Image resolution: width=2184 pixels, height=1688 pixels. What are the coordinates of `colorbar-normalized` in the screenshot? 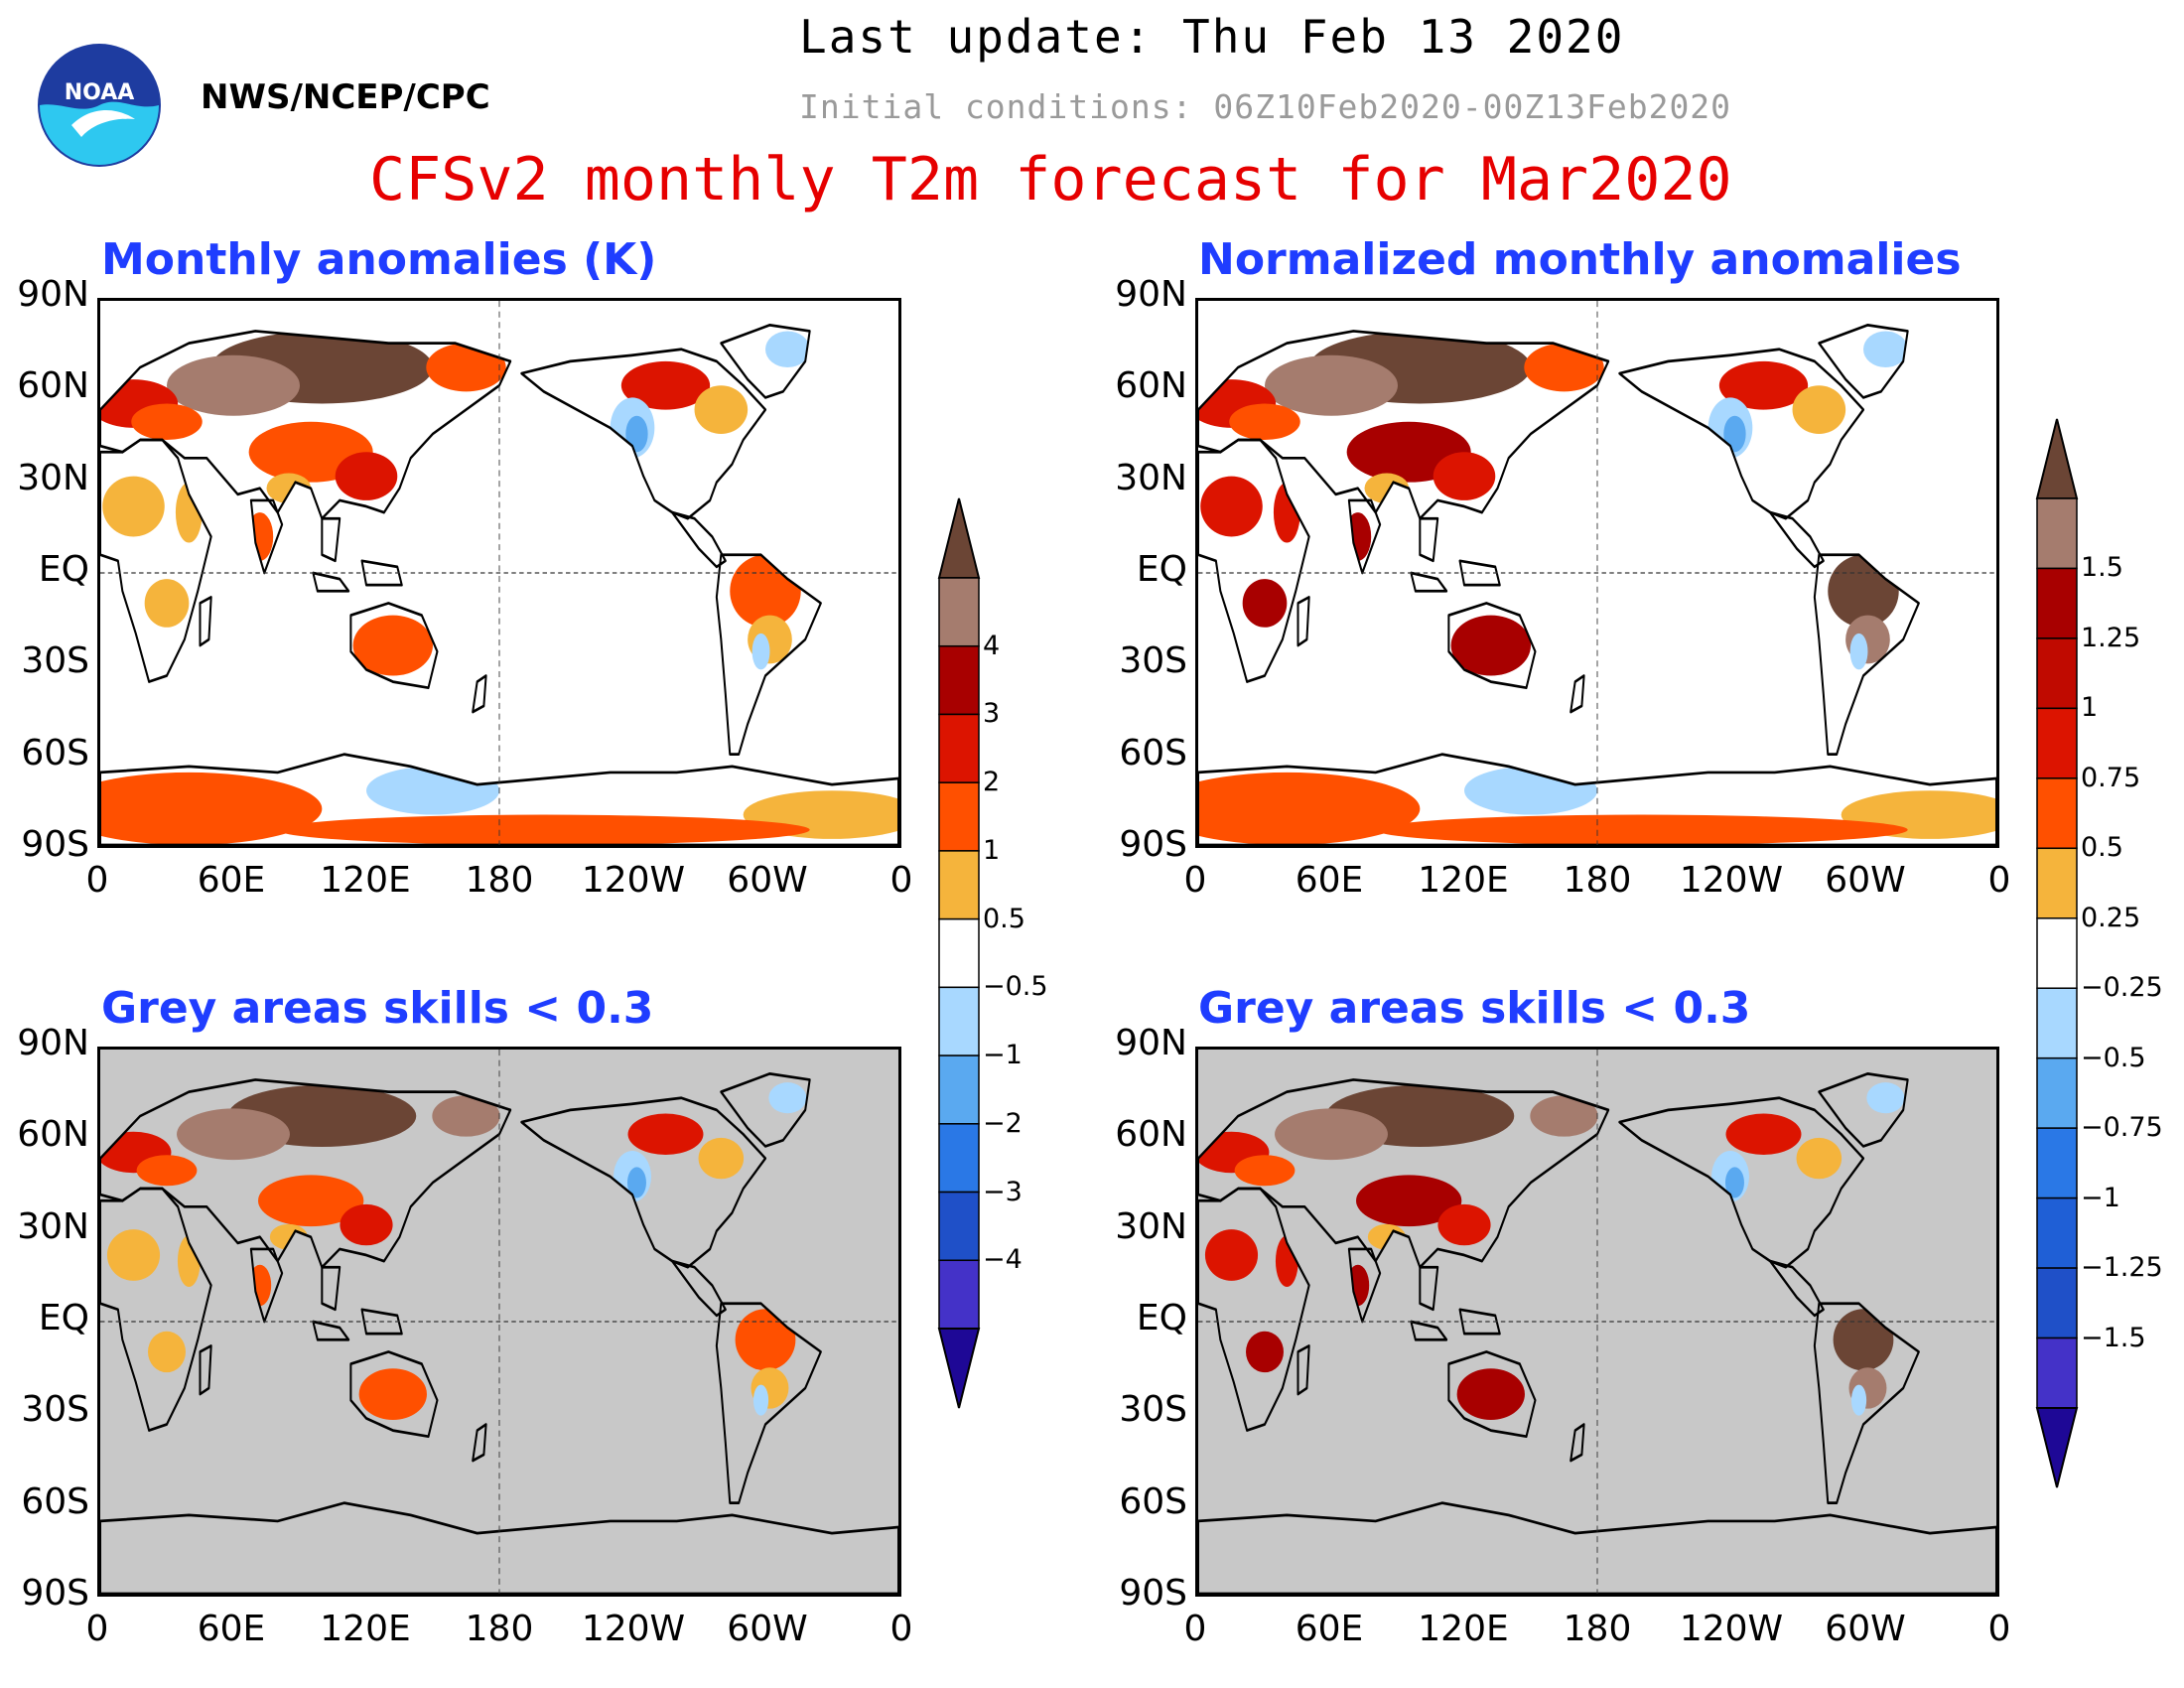 It's located at (2057, 953).